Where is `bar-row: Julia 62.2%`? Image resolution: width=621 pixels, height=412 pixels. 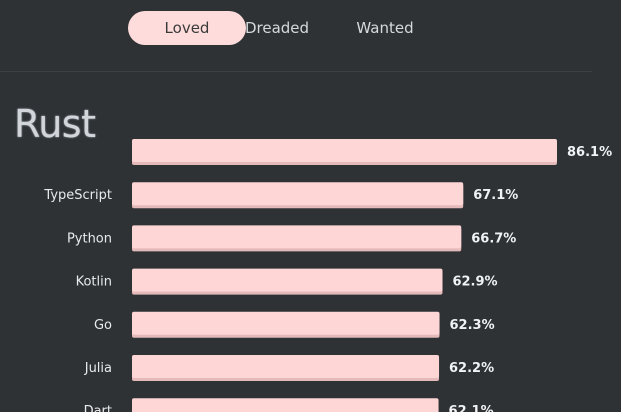
bar-row: Julia 62.2% is located at coordinates (289, 368).